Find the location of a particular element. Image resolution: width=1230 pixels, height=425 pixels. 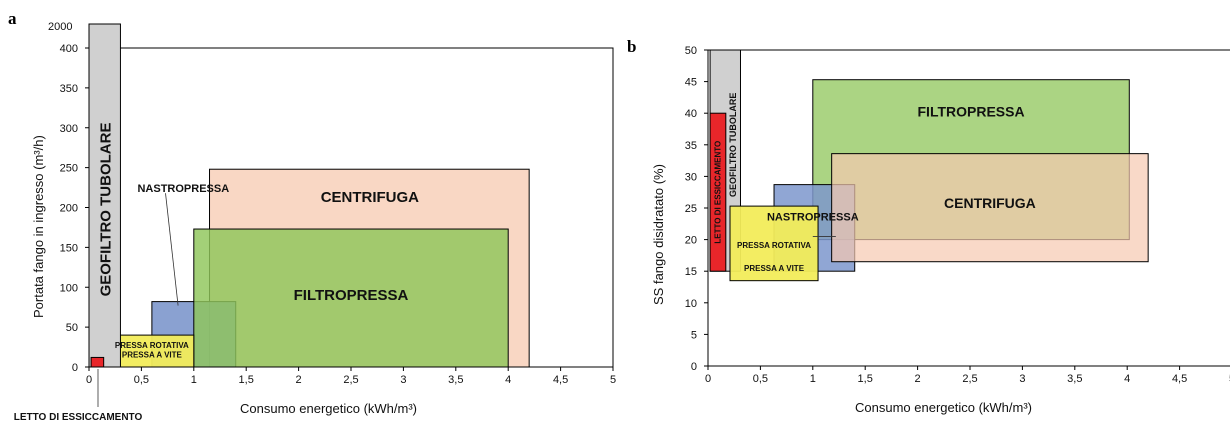

y-top-tick-a: 2000 is located at coordinates (60, 27).